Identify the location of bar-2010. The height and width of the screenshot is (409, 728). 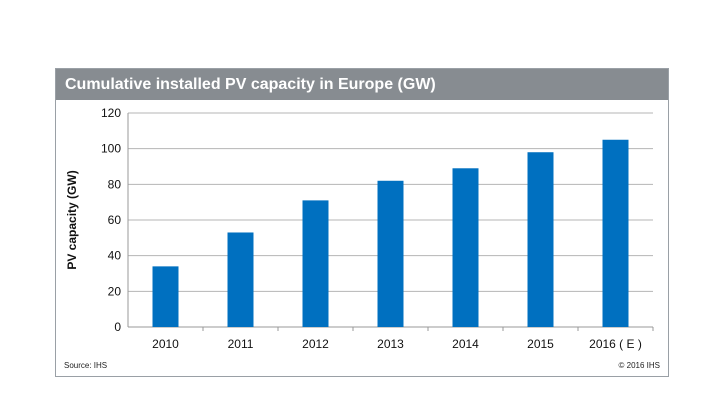
(165, 296).